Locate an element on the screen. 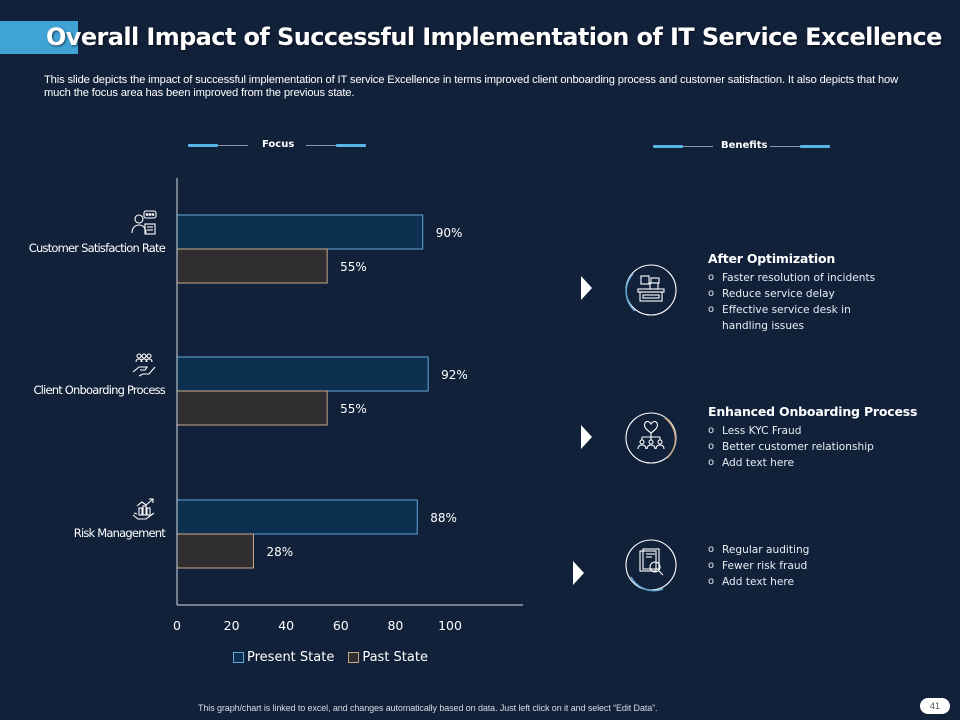  data-label: 28% is located at coordinates (279, 552).